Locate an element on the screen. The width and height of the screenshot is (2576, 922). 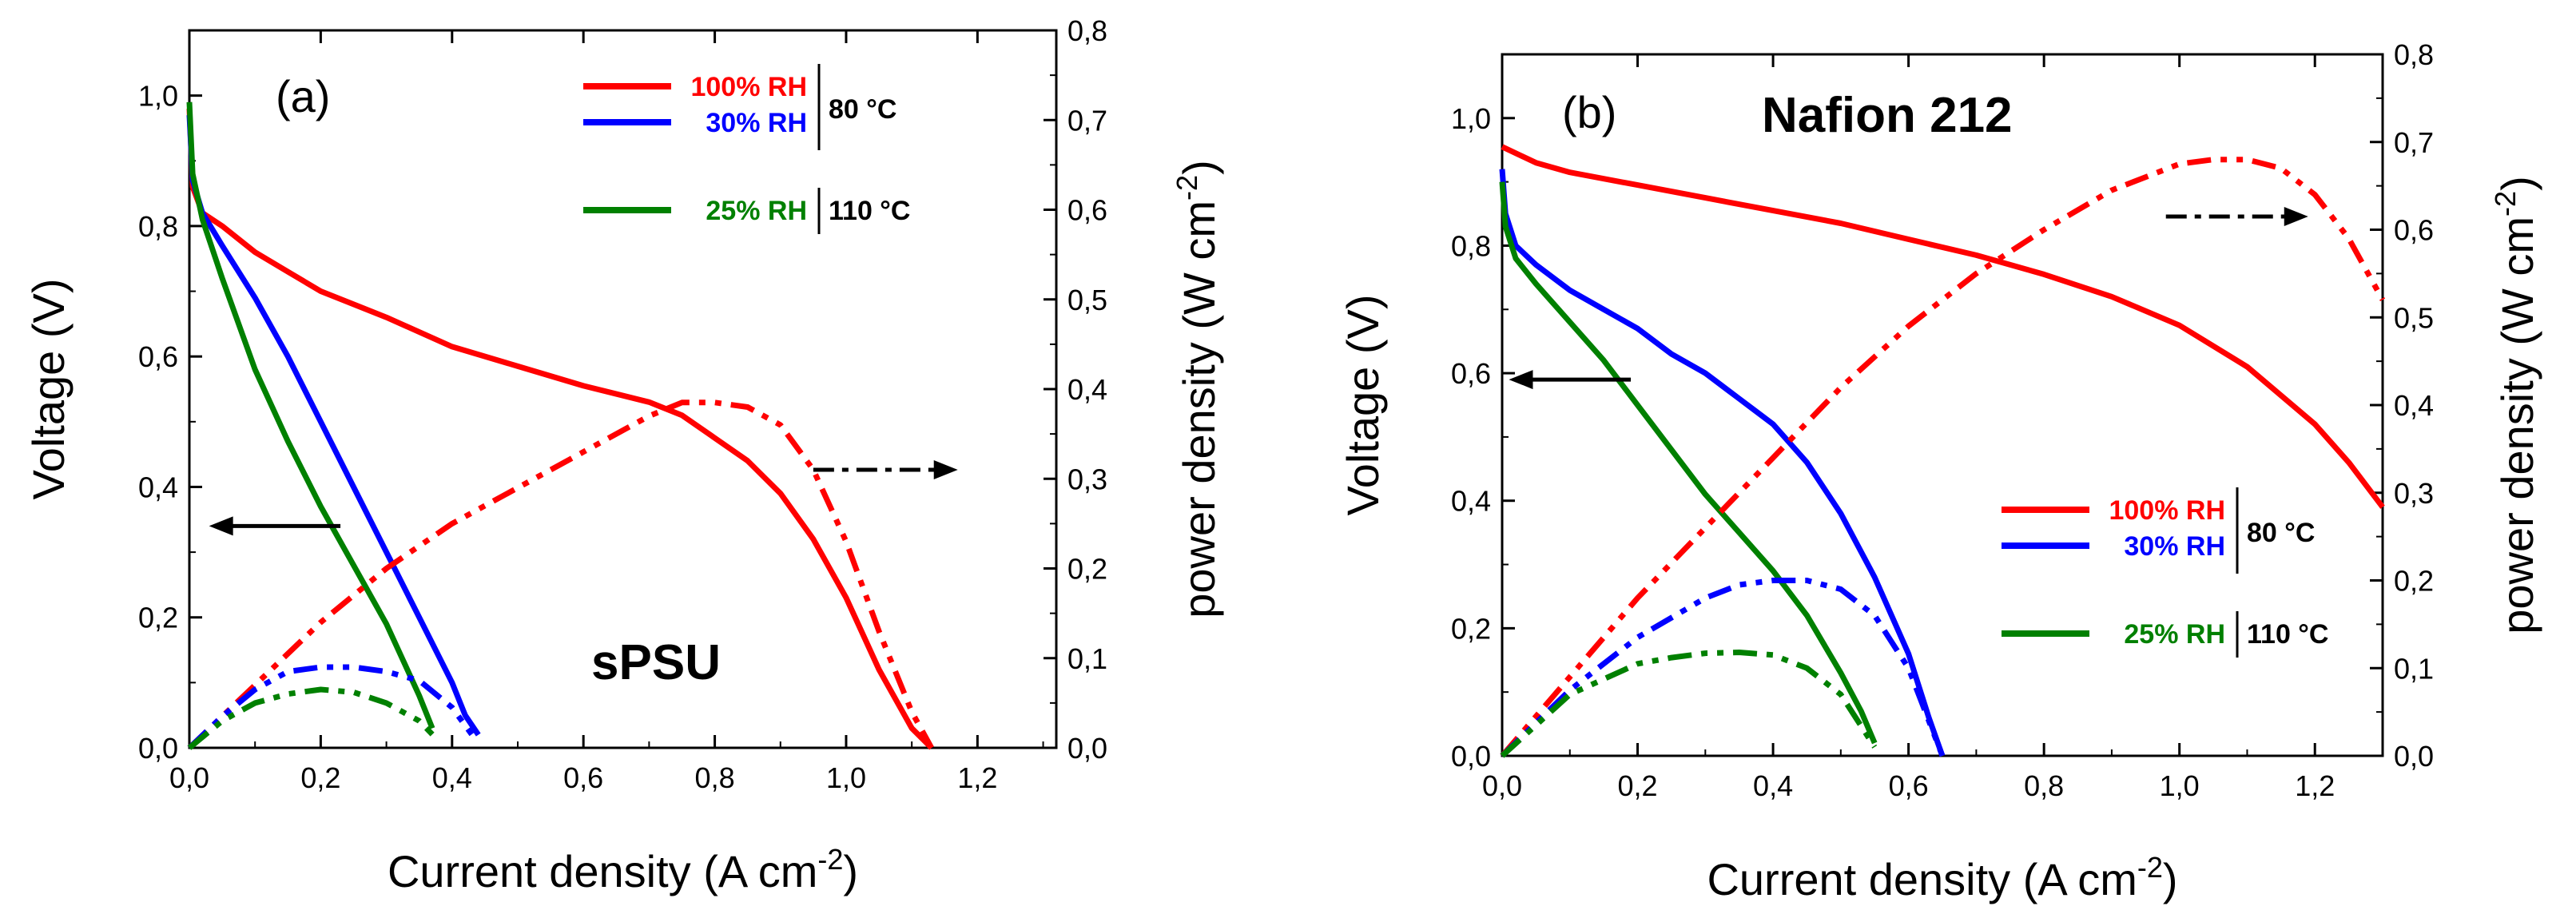
power-curve-100rh is located at coordinates (560, 574).